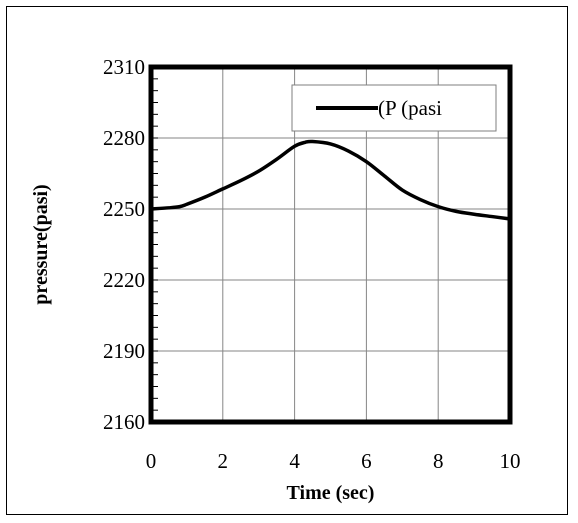 The height and width of the screenshot is (523, 578). What do you see at coordinates (294, 461) in the screenshot?
I see `x-tick-label: 4` at bounding box center [294, 461].